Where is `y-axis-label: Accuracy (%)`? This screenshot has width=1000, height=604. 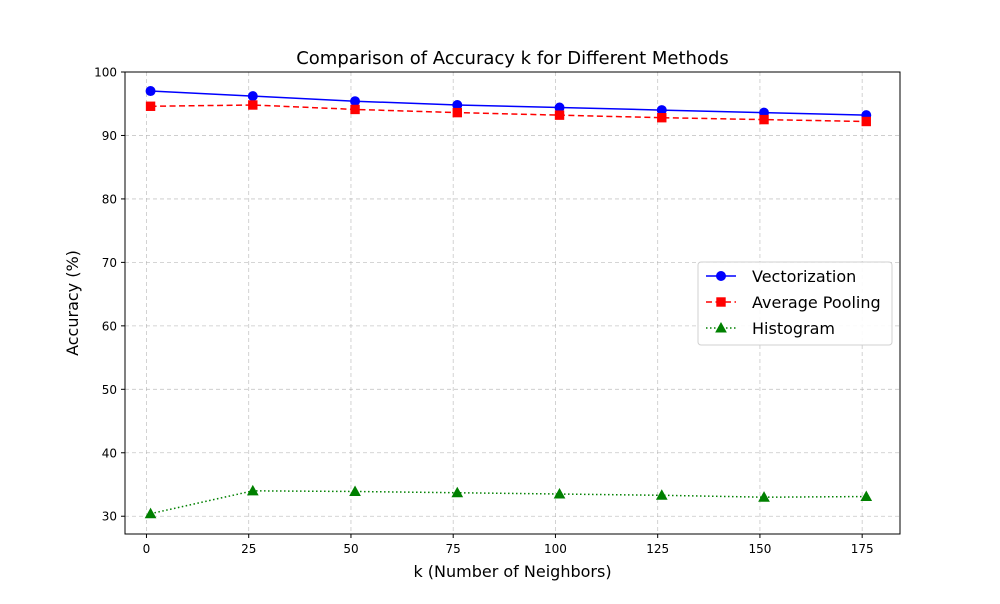 y-axis-label: Accuracy (%) is located at coordinates (72, 303).